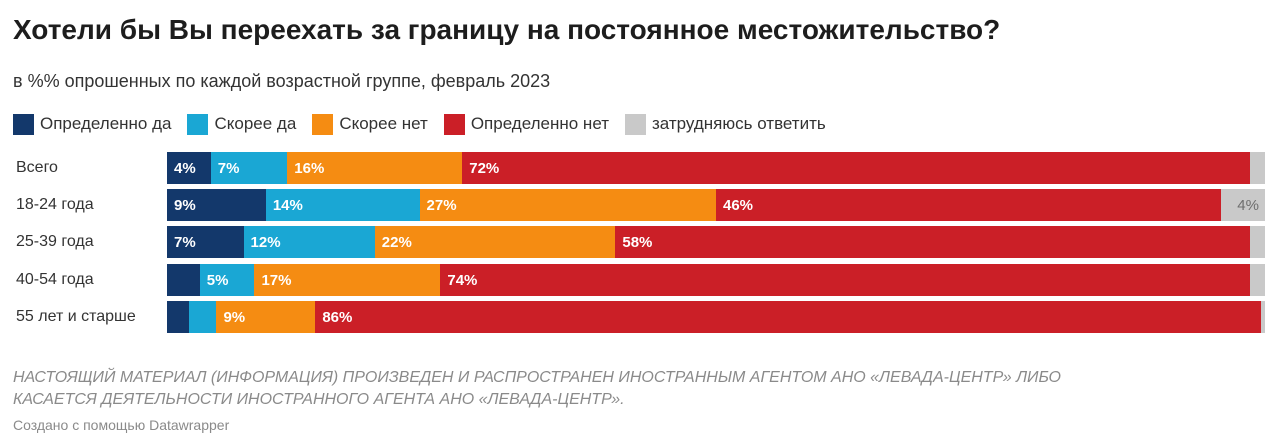 Image resolution: width=1280 pixels, height=445 pixels. I want to click on legend-item: Скорее нет, so click(370, 124).